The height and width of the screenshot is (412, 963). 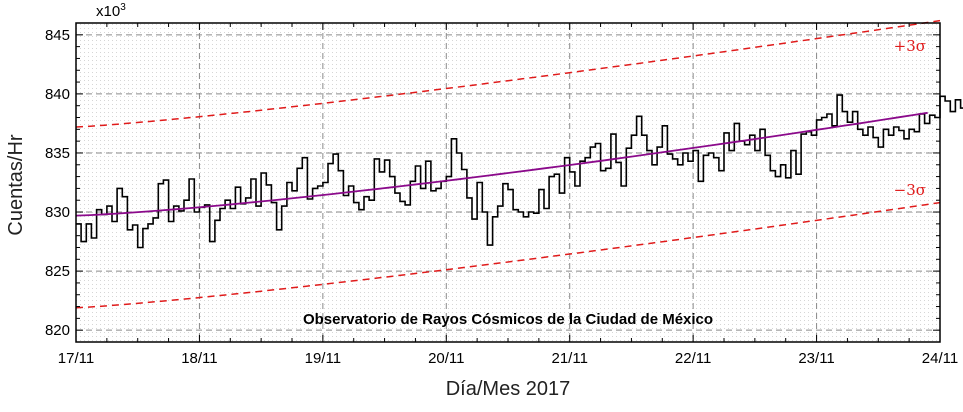 I want to click on x-axis-label: Día/Mes 2017, so click(x=508, y=389).